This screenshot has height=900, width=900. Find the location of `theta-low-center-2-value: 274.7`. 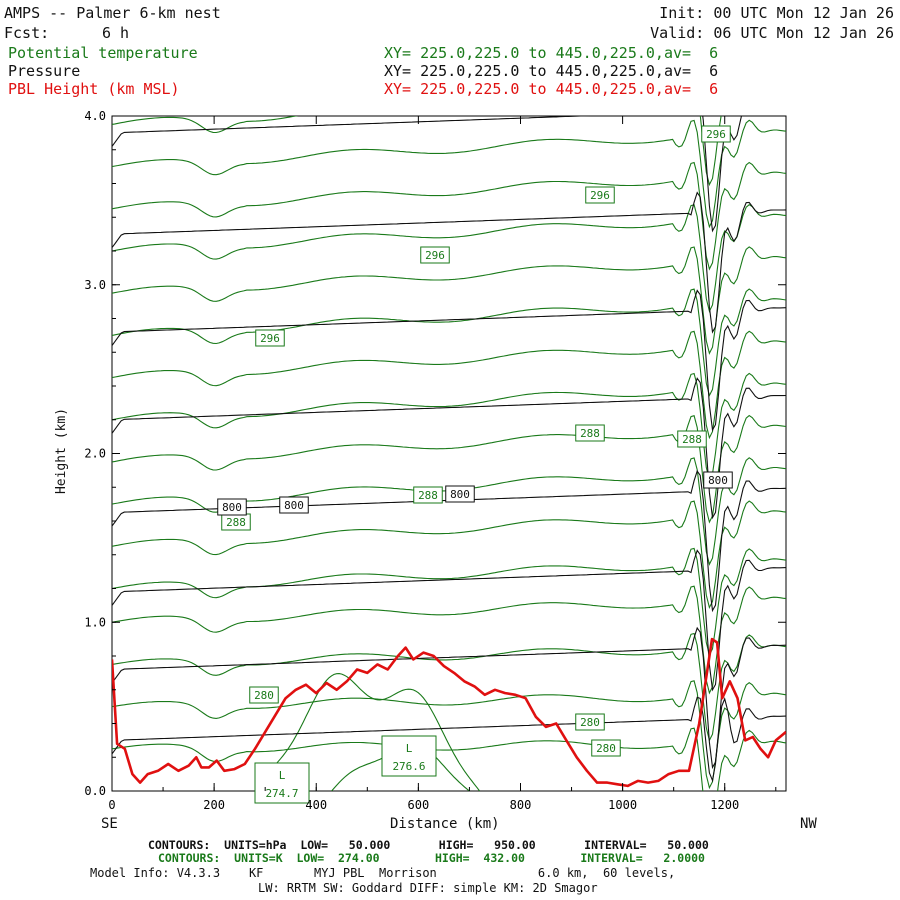

theta-low-center-2-value: 274.7 is located at coordinates (281, 793).